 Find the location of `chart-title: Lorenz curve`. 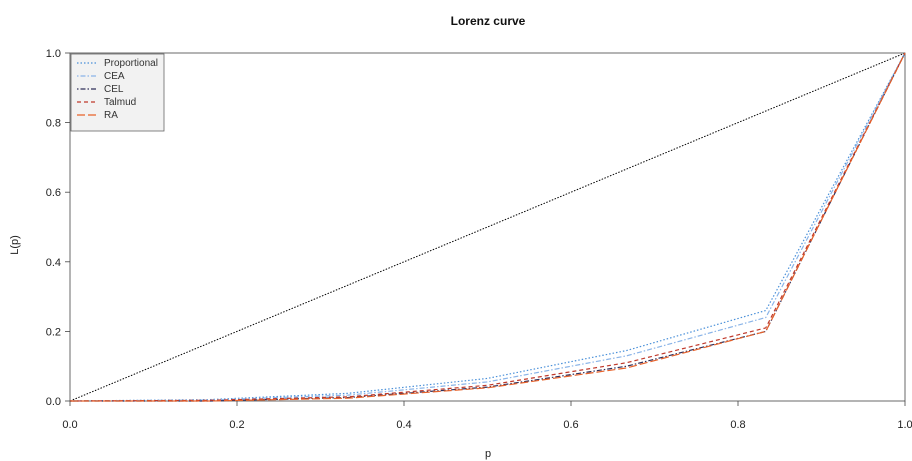

chart-title: Lorenz curve is located at coordinates (488, 21).